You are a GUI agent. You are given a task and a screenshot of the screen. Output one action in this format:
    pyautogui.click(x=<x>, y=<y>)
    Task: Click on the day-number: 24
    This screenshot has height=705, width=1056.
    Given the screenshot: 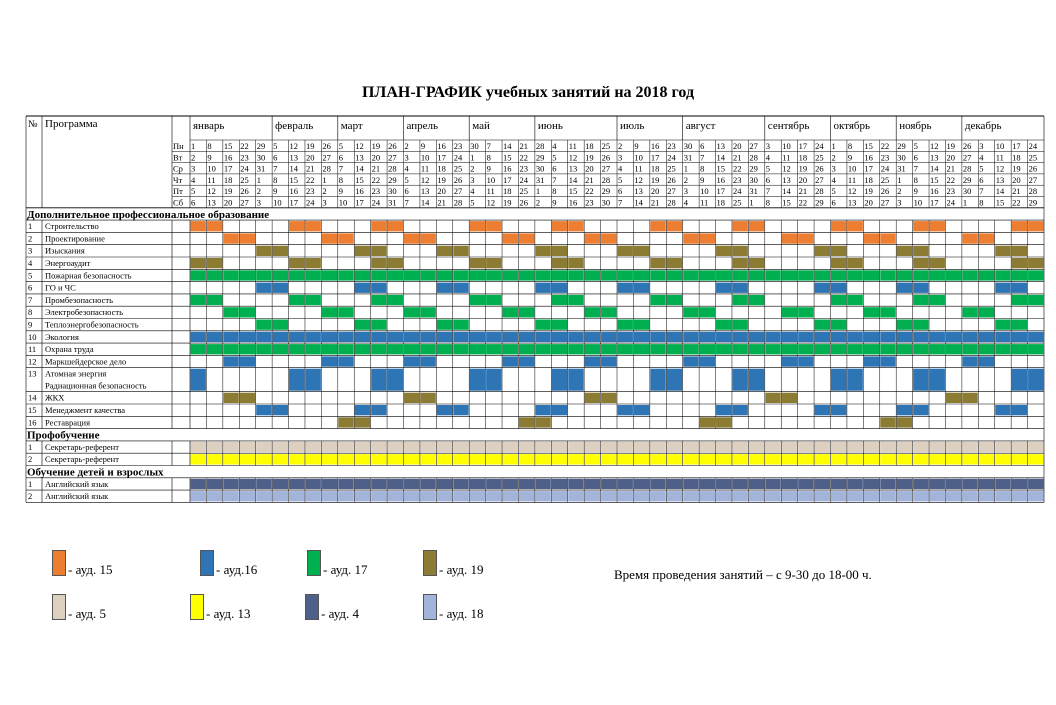 What is the action you would take?
    pyautogui.click(x=244, y=169)
    